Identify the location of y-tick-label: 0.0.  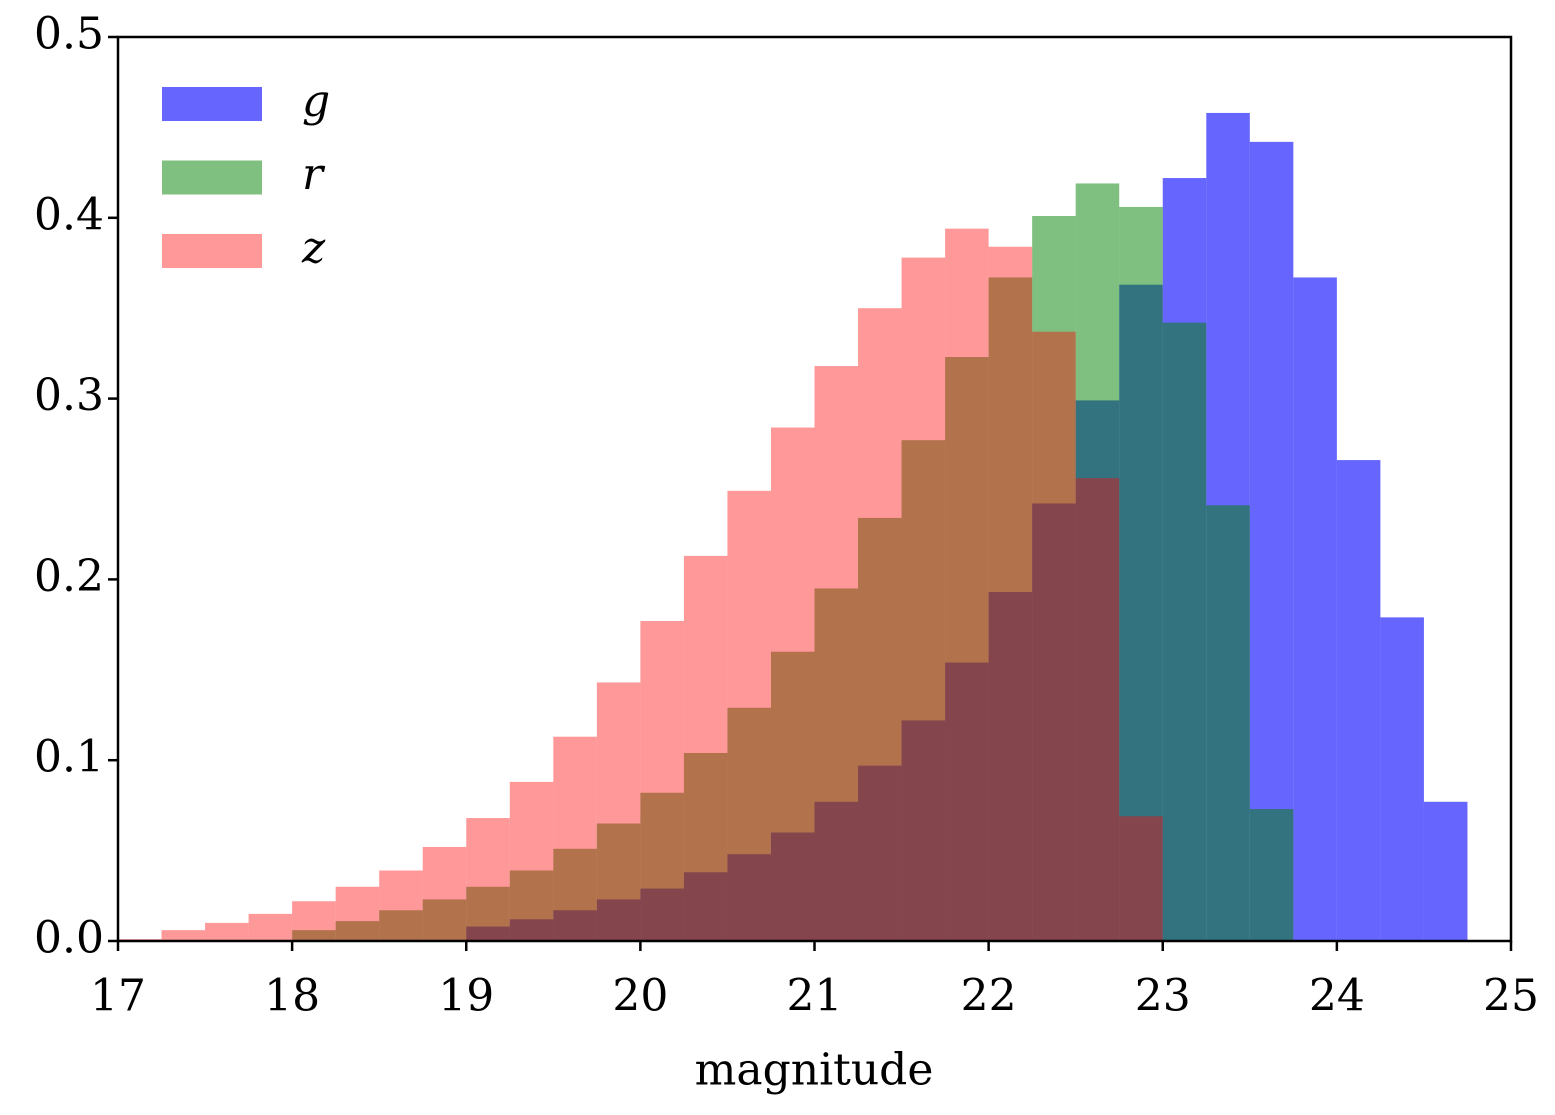
(69, 938).